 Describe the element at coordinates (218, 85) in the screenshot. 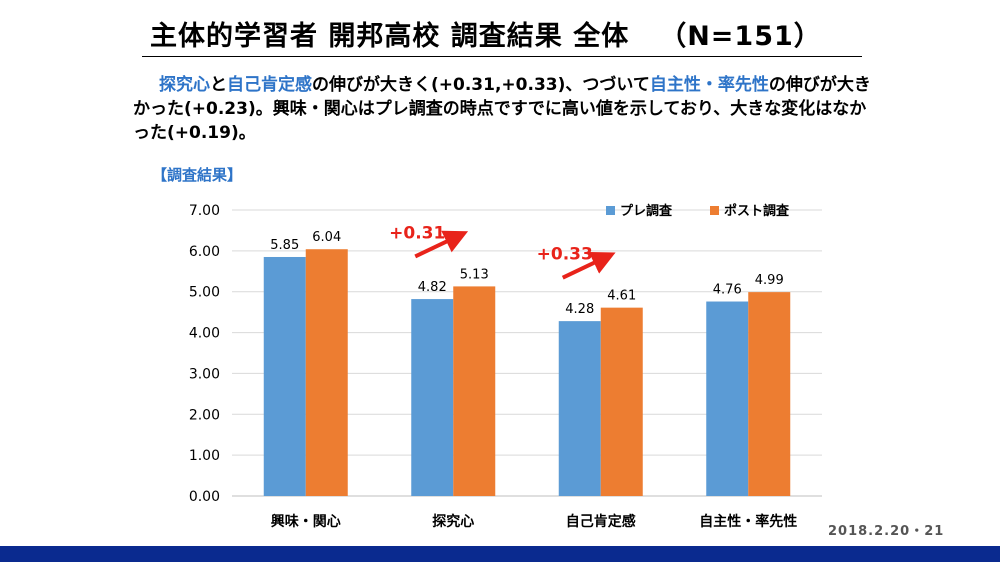

I see `summary-segment: と` at that location.